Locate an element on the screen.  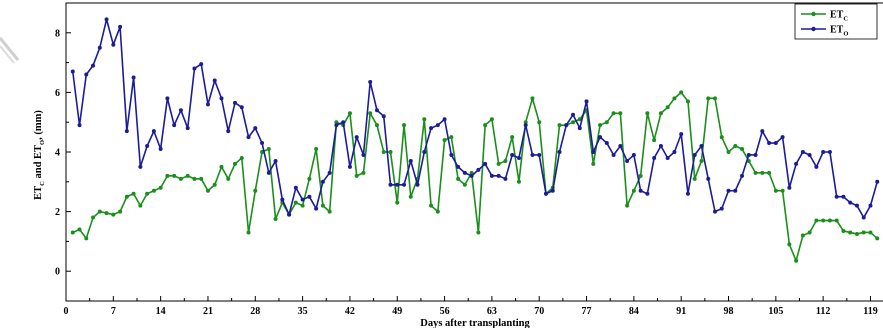
x-tick-label: 0 is located at coordinates (66, 311).